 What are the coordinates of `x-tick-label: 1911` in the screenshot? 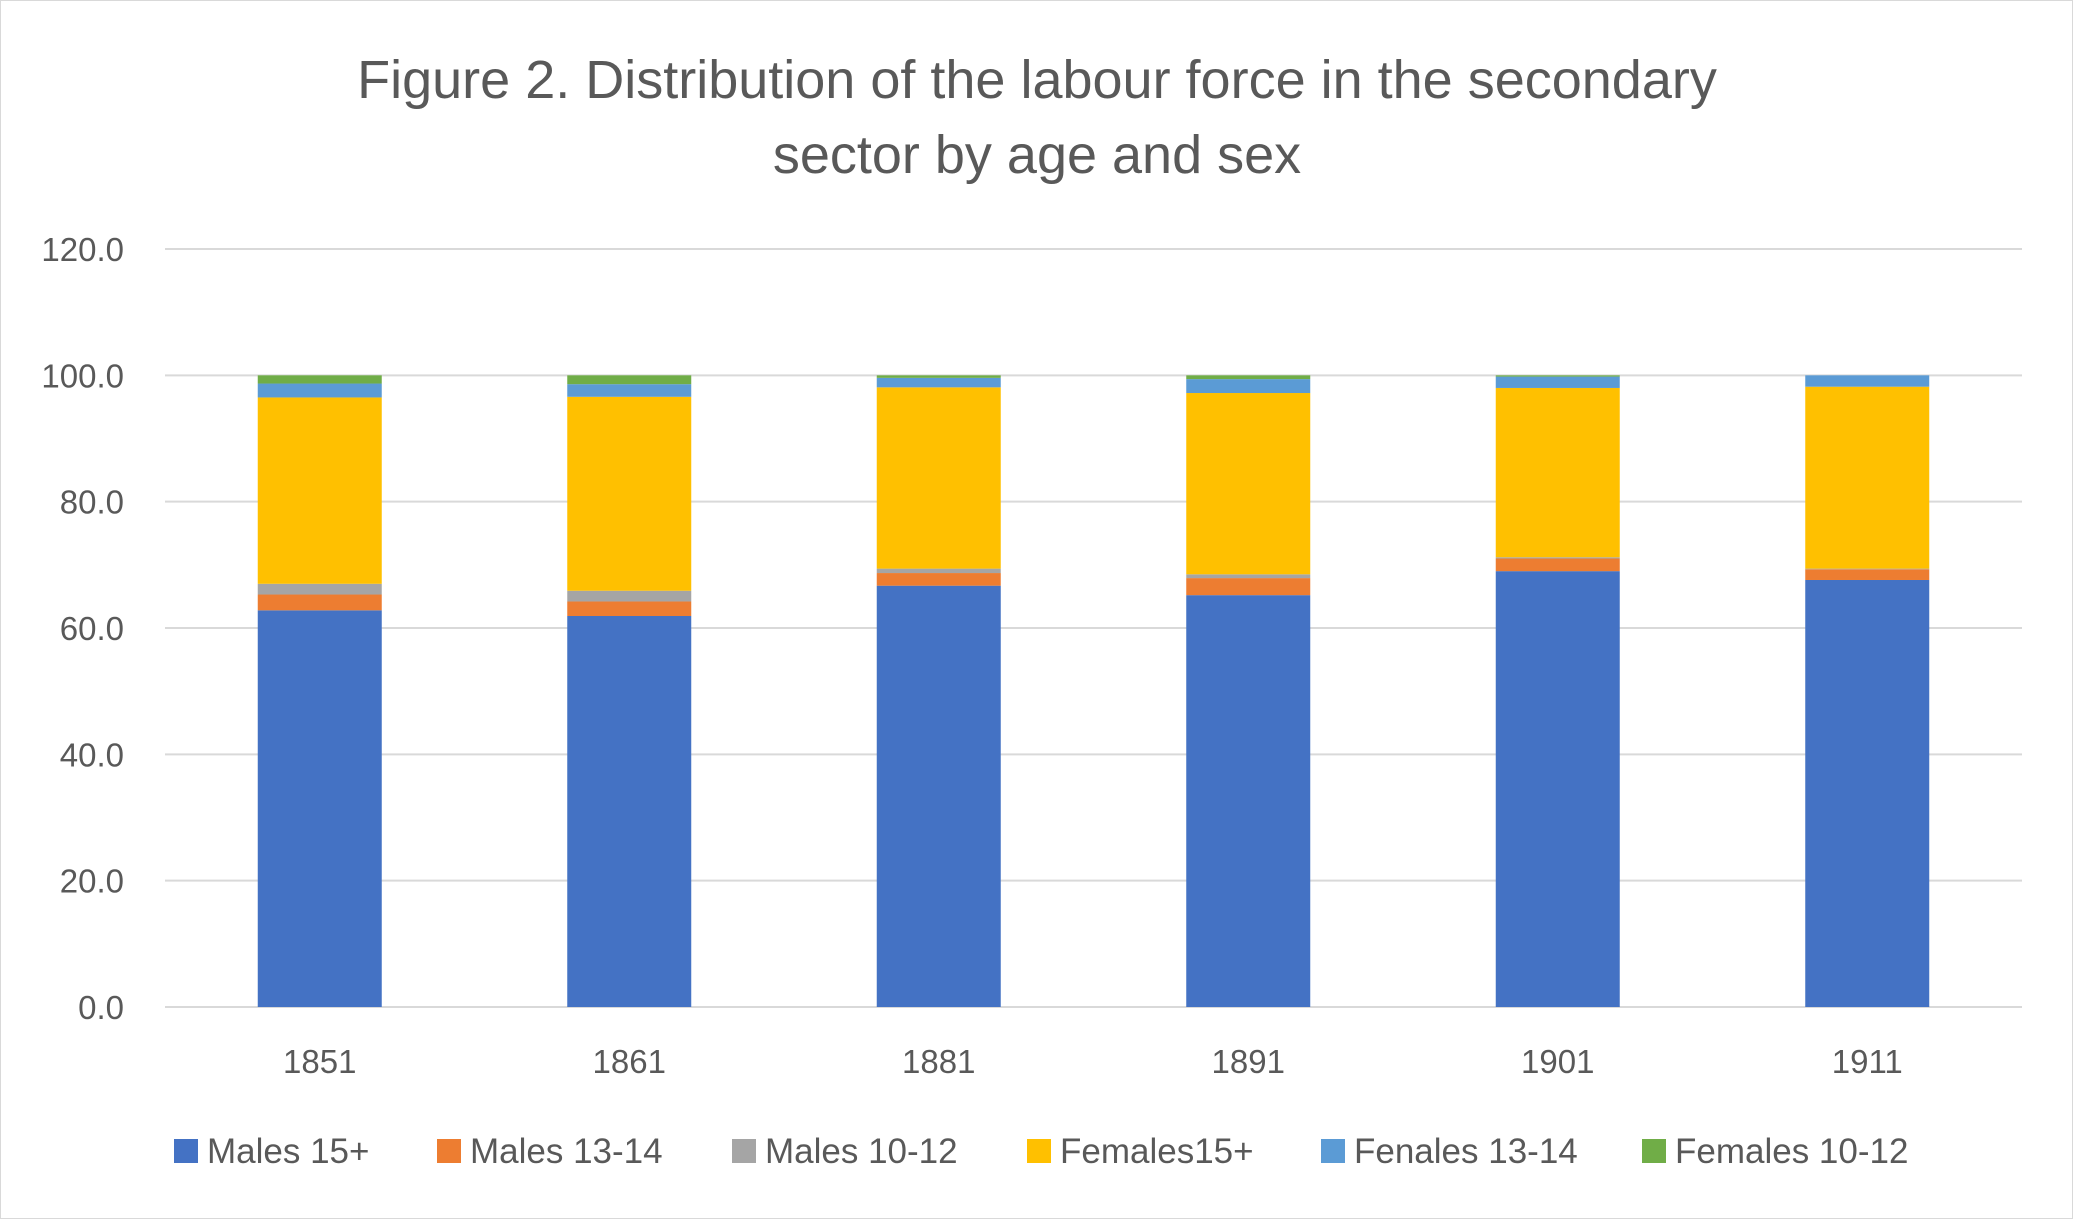 It's located at (1867, 1061).